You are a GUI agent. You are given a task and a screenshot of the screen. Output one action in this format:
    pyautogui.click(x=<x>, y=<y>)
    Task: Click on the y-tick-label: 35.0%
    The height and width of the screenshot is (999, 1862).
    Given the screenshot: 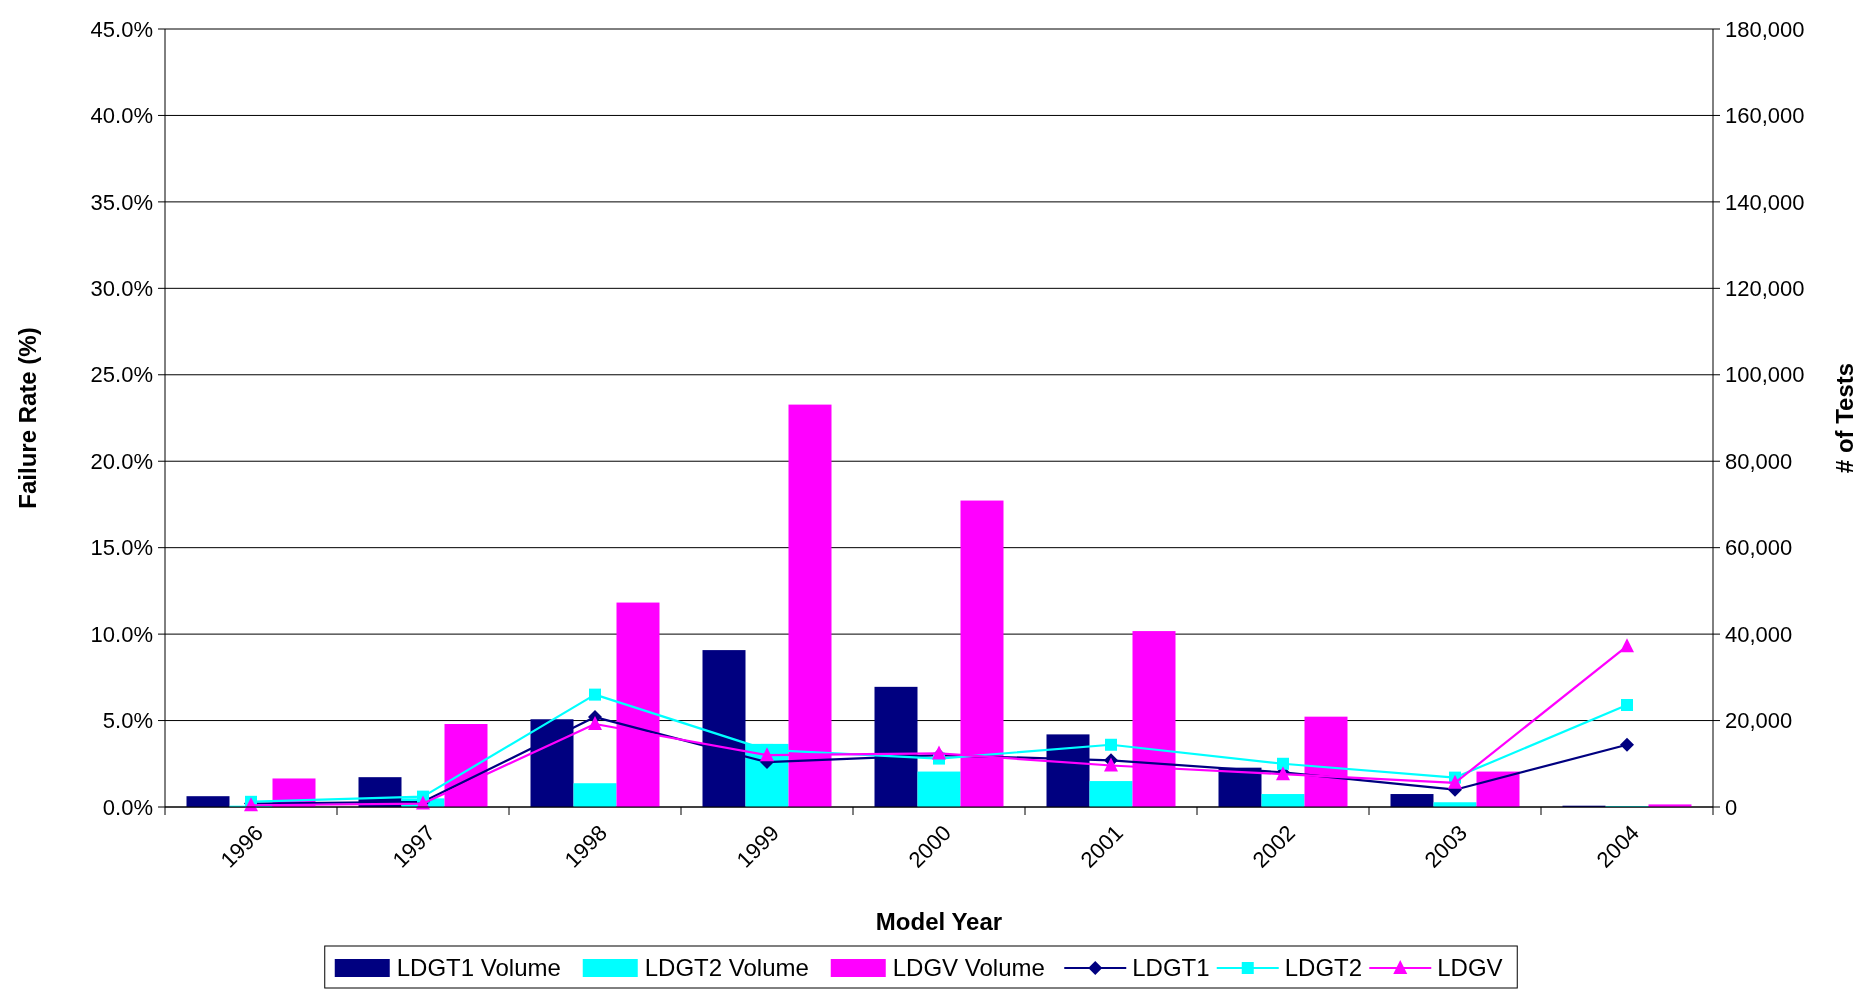 What is the action you would take?
    pyautogui.click(x=121, y=202)
    